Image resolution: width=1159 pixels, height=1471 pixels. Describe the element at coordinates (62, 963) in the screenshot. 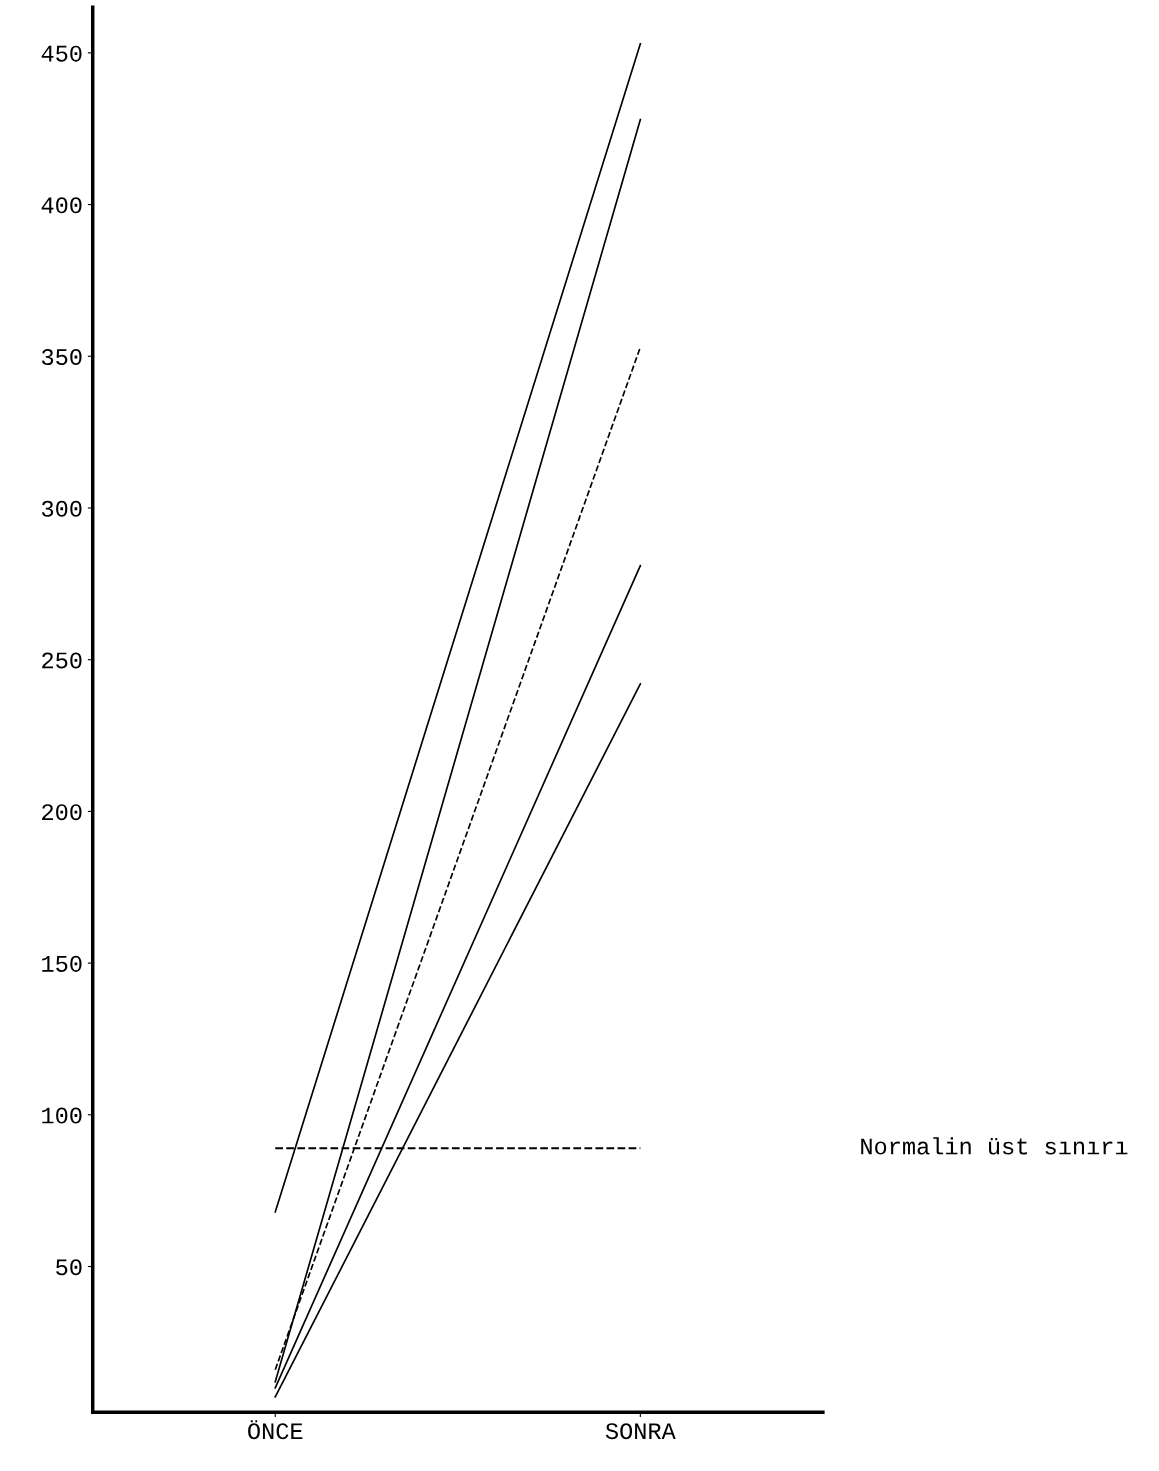

I see `y-tick-label: 150` at that location.